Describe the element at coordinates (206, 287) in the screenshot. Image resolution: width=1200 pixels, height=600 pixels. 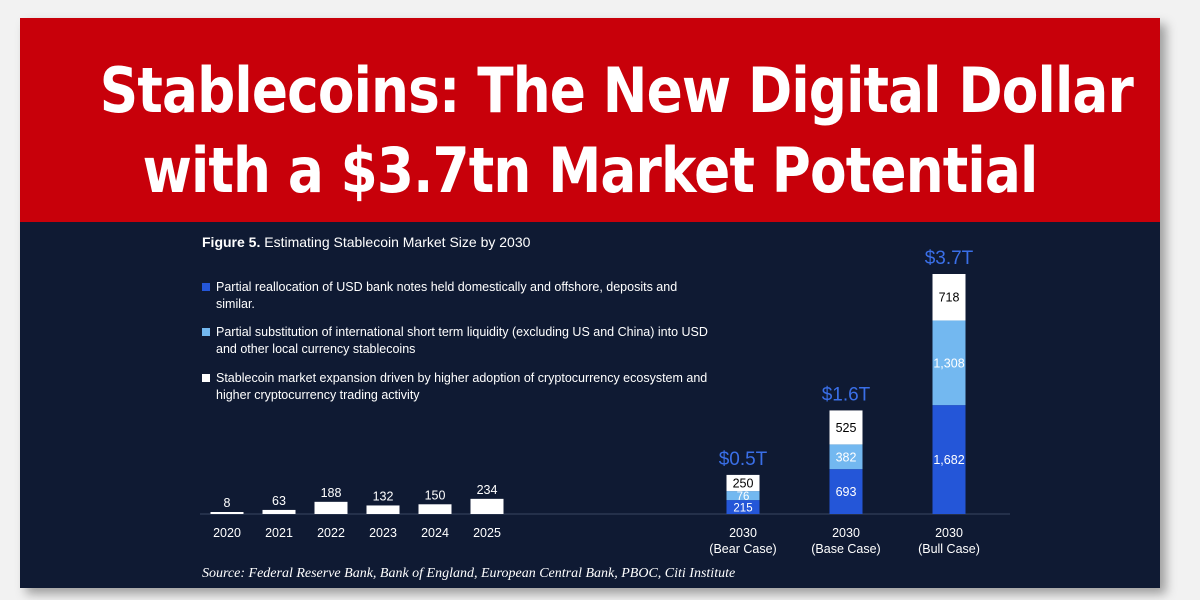
I see `legend-swatch-blue` at that location.